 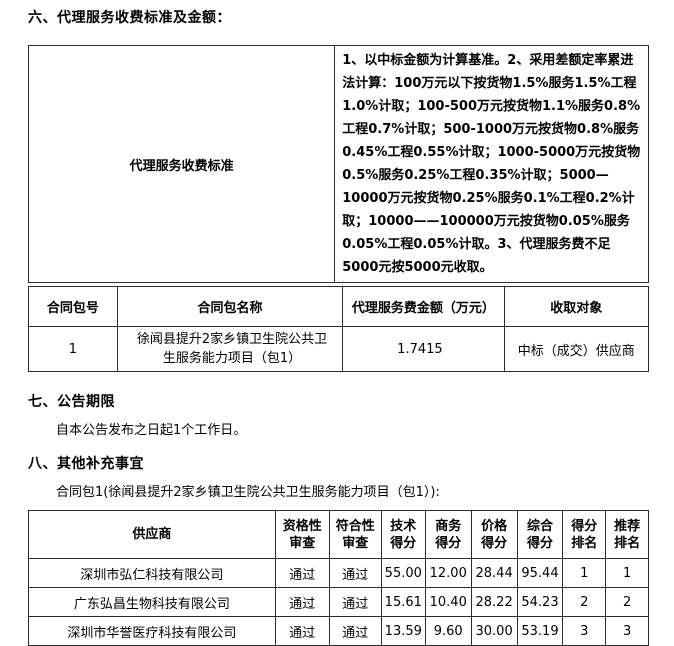 What do you see at coordinates (576, 306) in the screenshot?
I see `header-charge-target: 收取对象` at bounding box center [576, 306].